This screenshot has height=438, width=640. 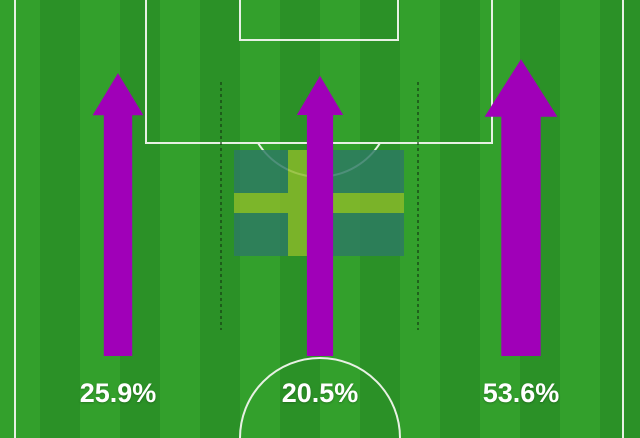 What do you see at coordinates (15, 219) in the screenshot?
I see `side-line-left` at bounding box center [15, 219].